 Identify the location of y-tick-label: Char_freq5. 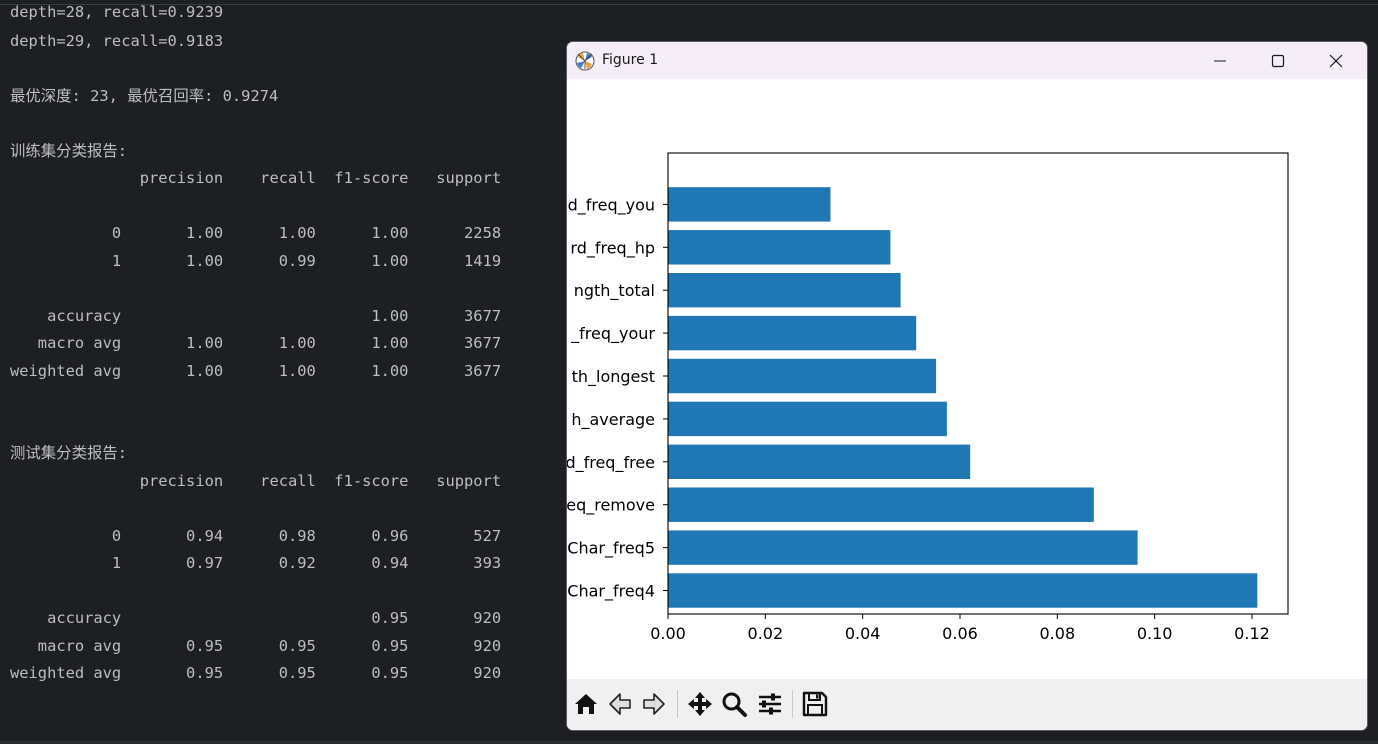
(611, 549).